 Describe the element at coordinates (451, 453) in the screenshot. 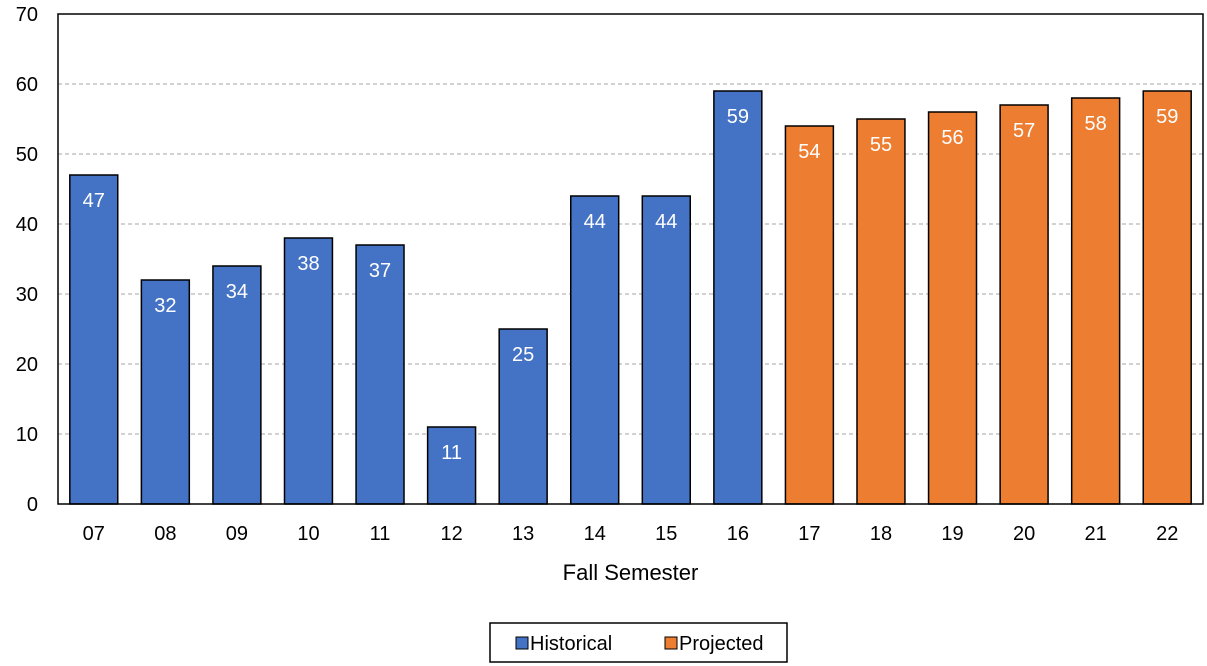

I see `data-label-12: 11` at that location.